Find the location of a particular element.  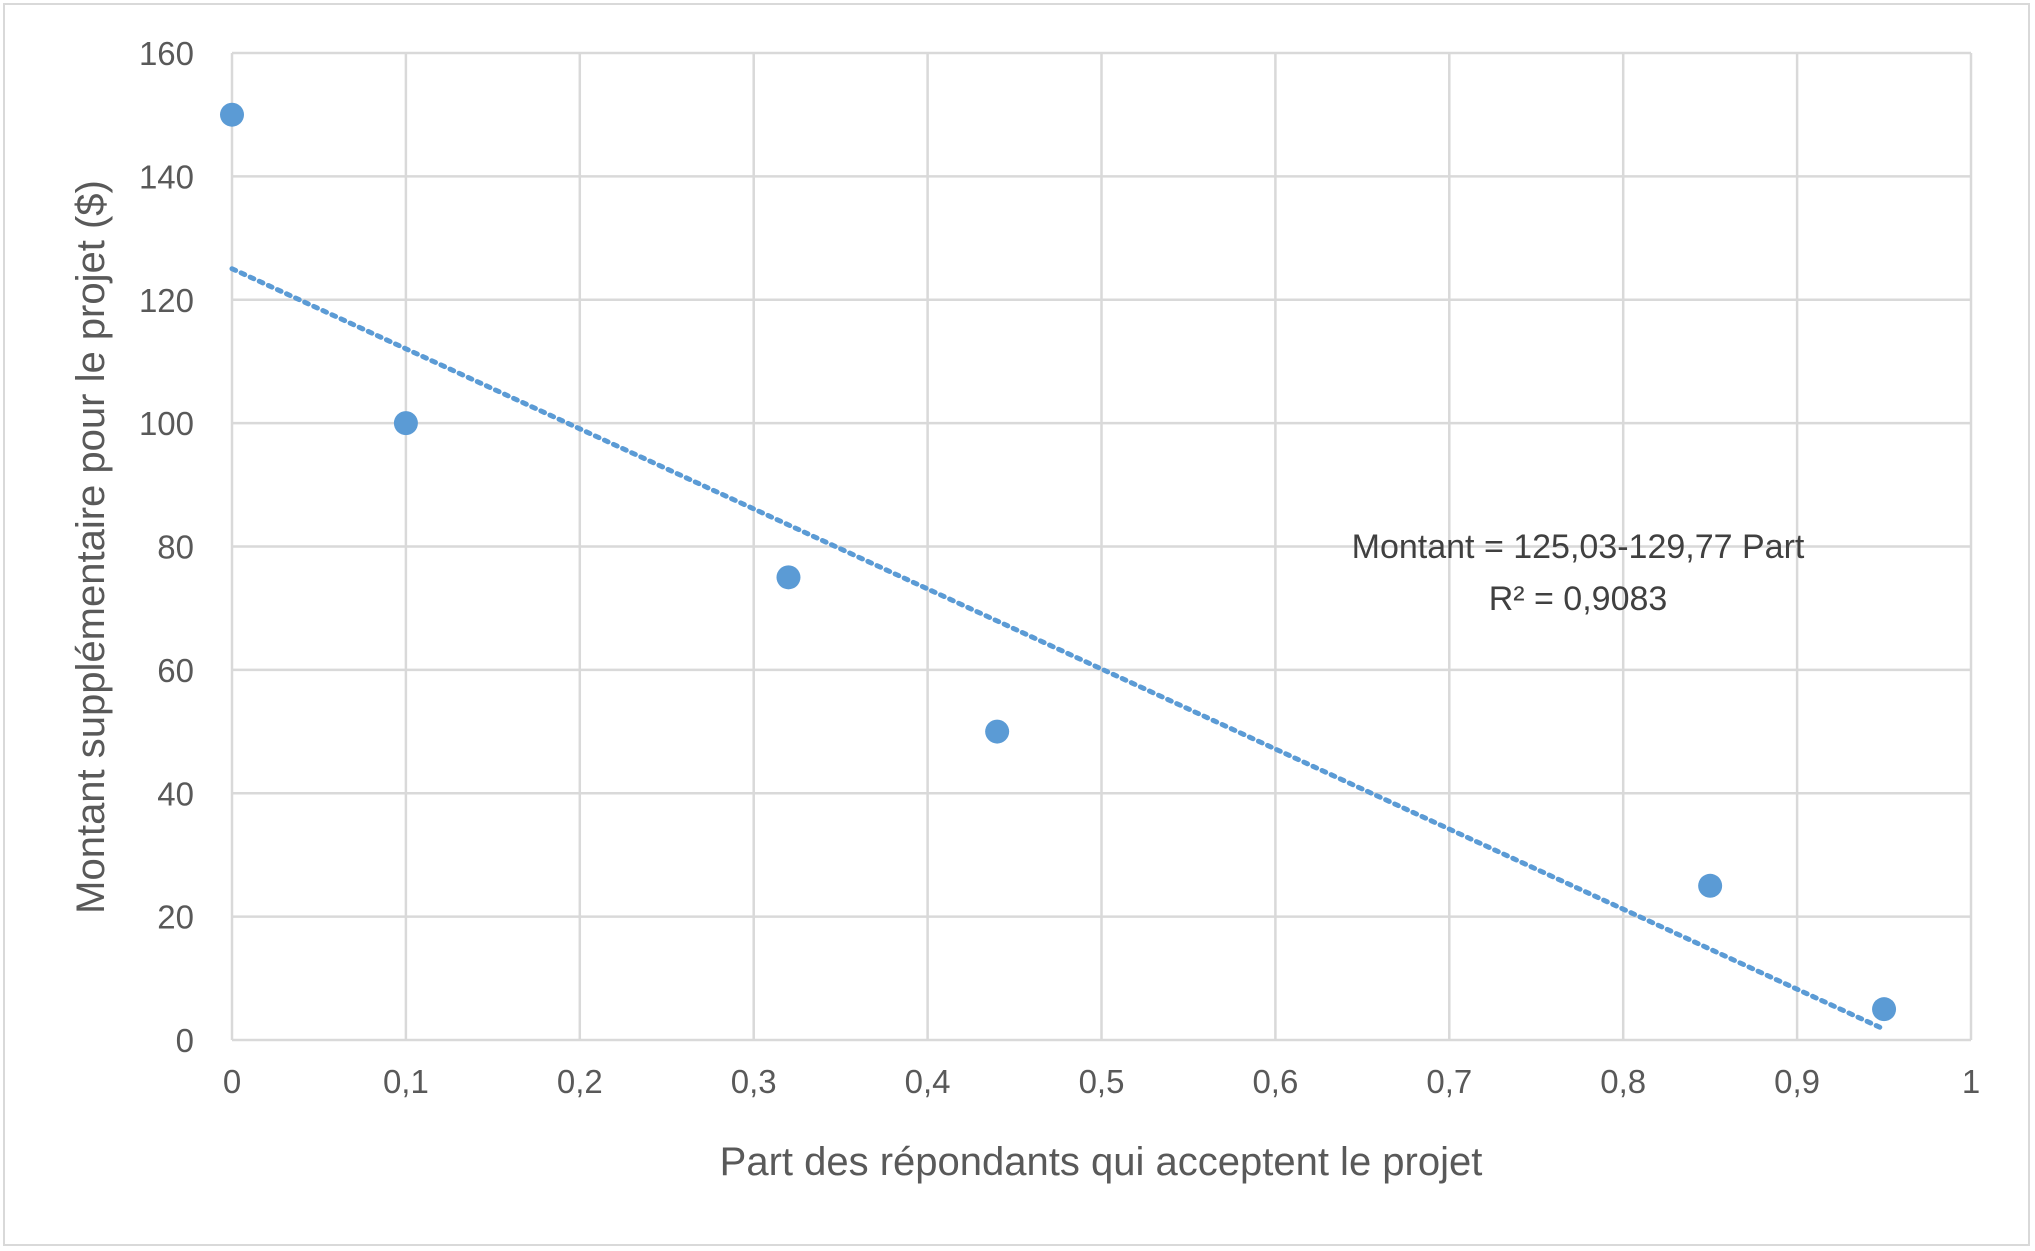

x-tick-label: 0,8 is located at coordinates (1623, 1081).